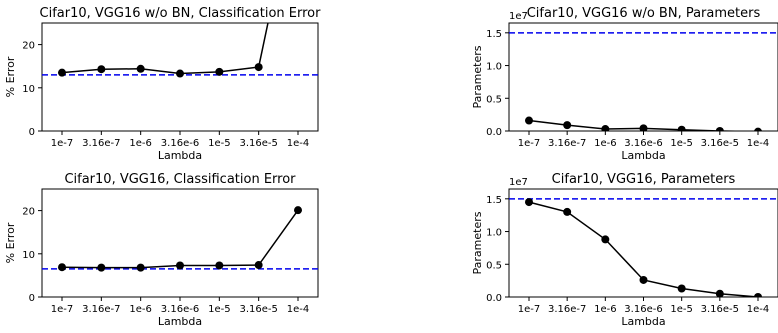 This screenshot has width=778, height=333. What do you see at coordinates (494, 34) in the screenshot?
I see `chart-2-ytick-label: 1.5` at bounding box center [494, 34].